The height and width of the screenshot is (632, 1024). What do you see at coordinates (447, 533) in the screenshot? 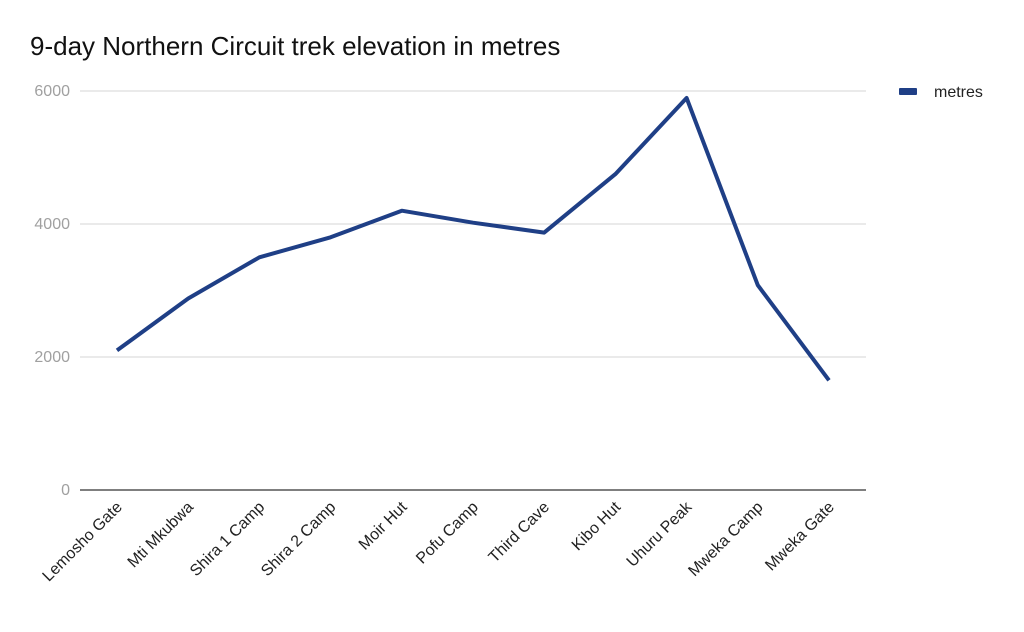
I see `x-tick-label: Pofu Camp` at bounding box center [447, 533].